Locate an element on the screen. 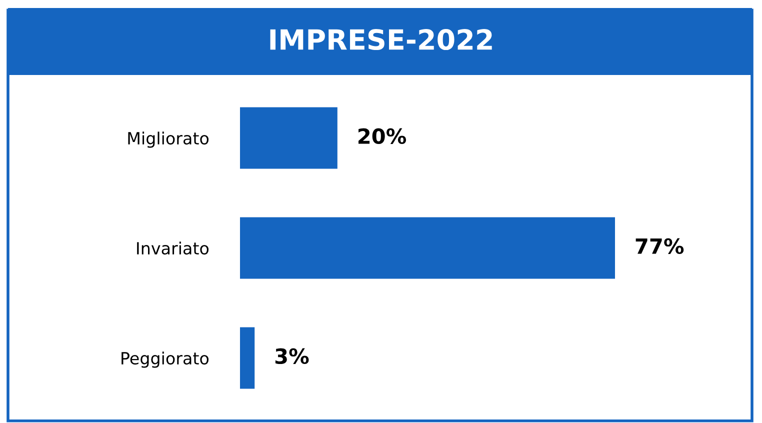 The height and width of the screenshot is (423, 762). data-label: 3% is located at coordinates (292, 356).